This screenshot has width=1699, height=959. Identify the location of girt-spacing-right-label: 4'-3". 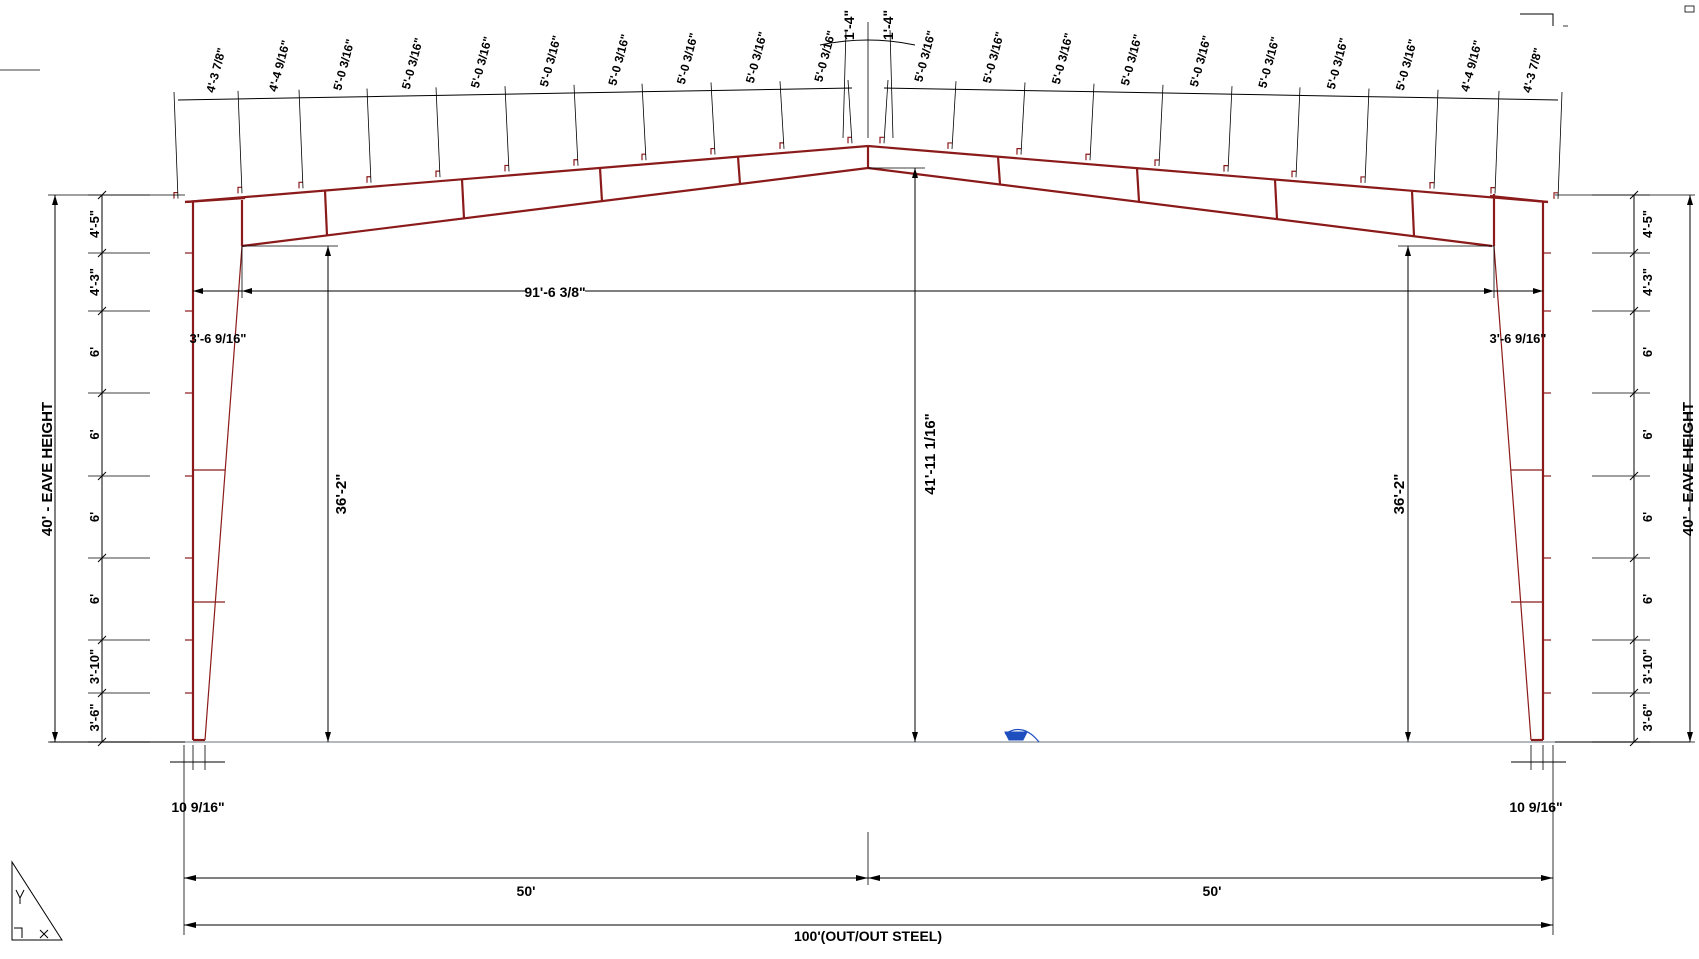
(1647, 282).